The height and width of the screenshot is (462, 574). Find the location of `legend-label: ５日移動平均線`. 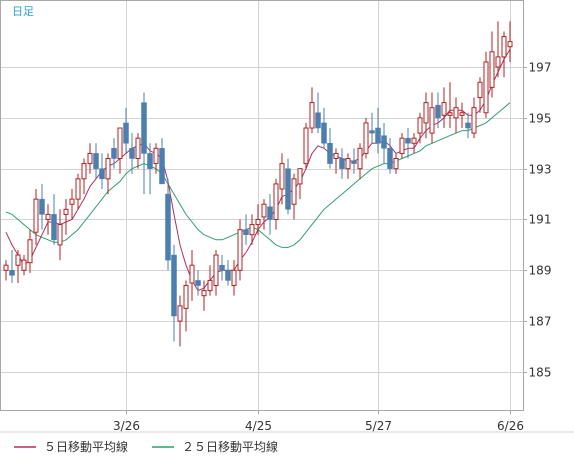

legend-label: ５日移動平均線 is located at coordinates (86, 446).